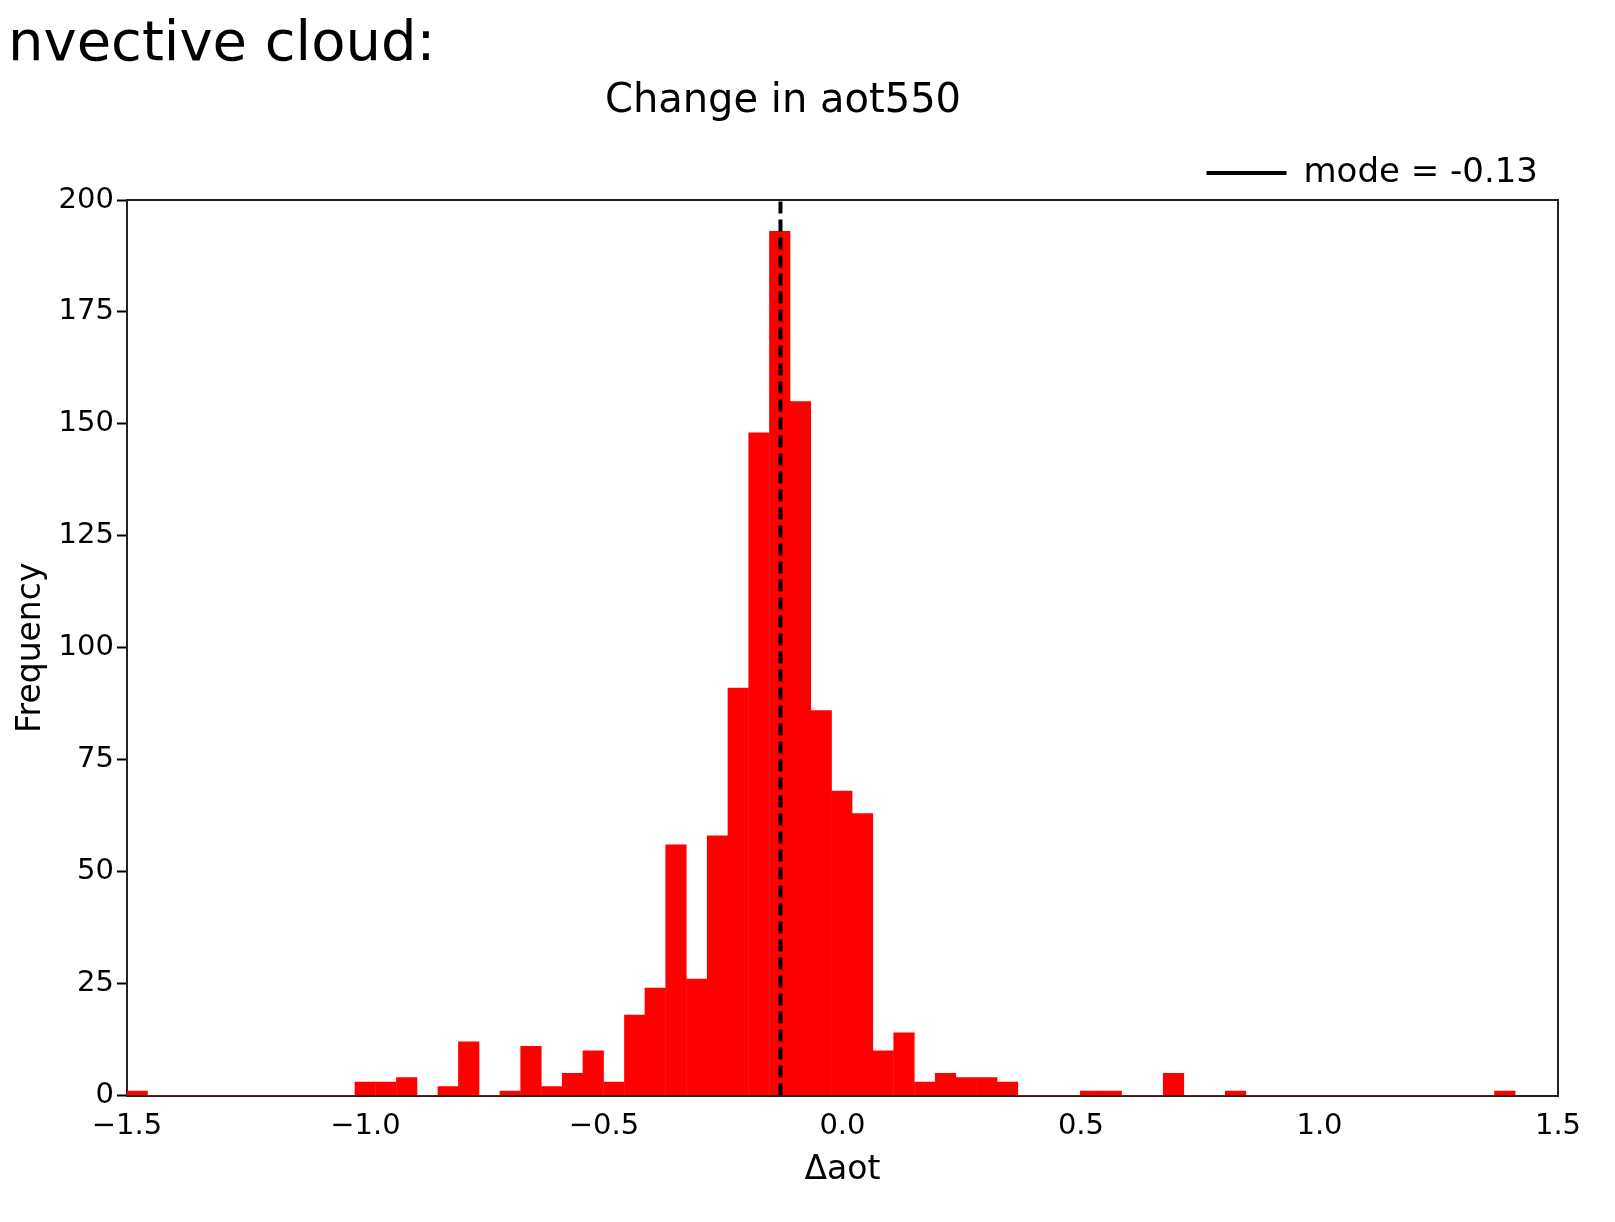 Image resolution: width=1615 pixels, height=1222 pixels. What do you see at coordinates (95, 869) in the screenshot?
I see `y-tick-label: 50` at bounding box center [95, 869].